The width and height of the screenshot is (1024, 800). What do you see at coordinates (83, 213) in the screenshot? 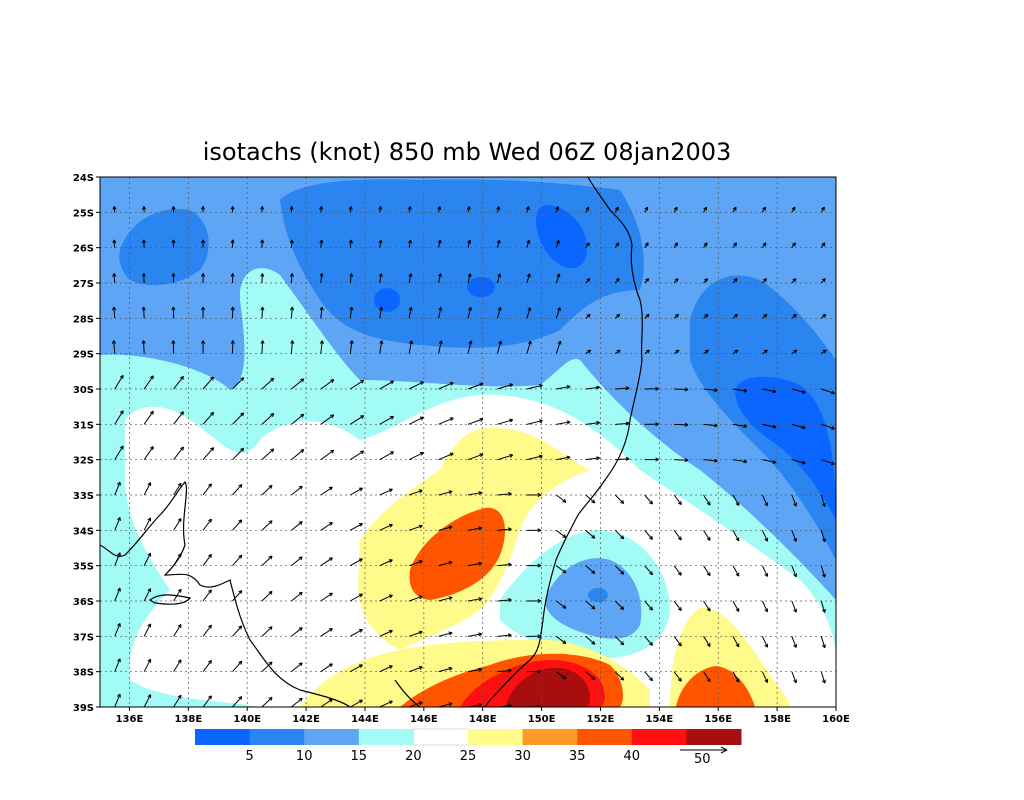
I see `latitude-label: 25S` at bounding box center [83, 213].